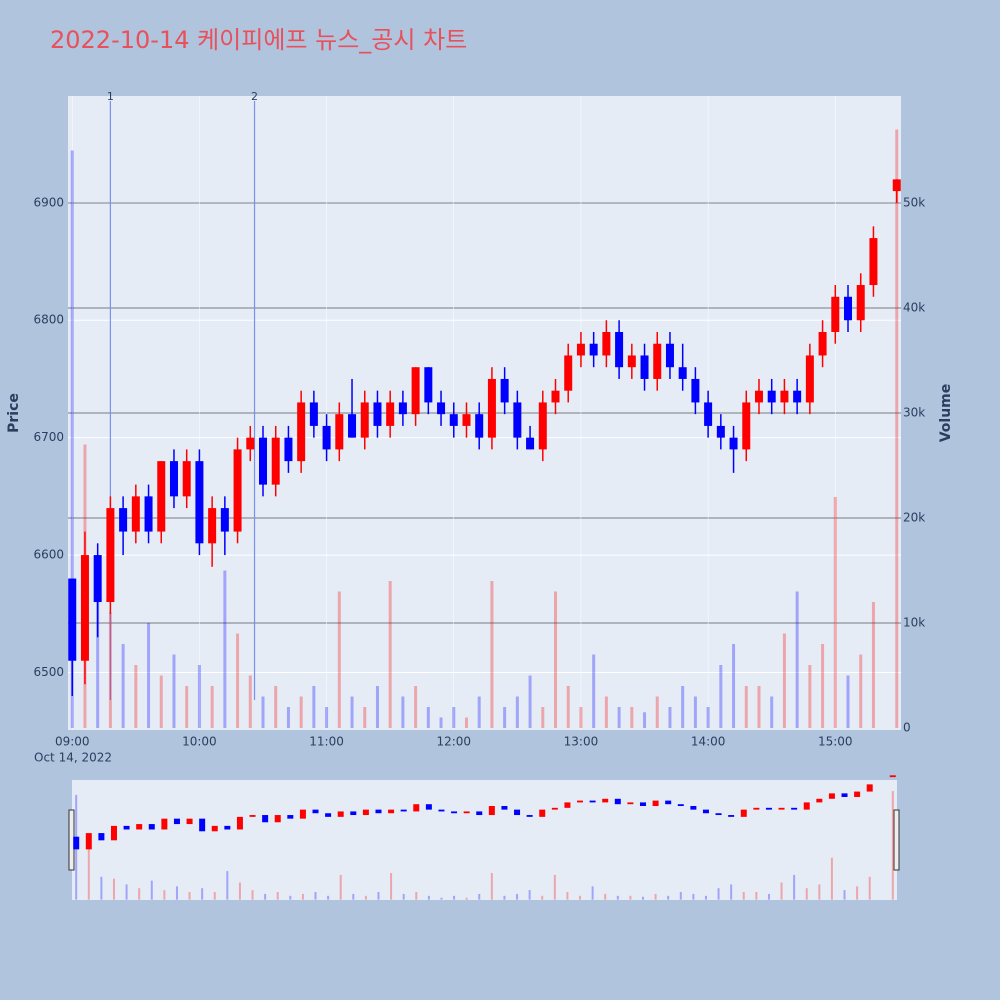  Describe the element at coordinates (73, 758) in the screenshot. I see `x-sublabel: Oct 14, 2022` at that location.